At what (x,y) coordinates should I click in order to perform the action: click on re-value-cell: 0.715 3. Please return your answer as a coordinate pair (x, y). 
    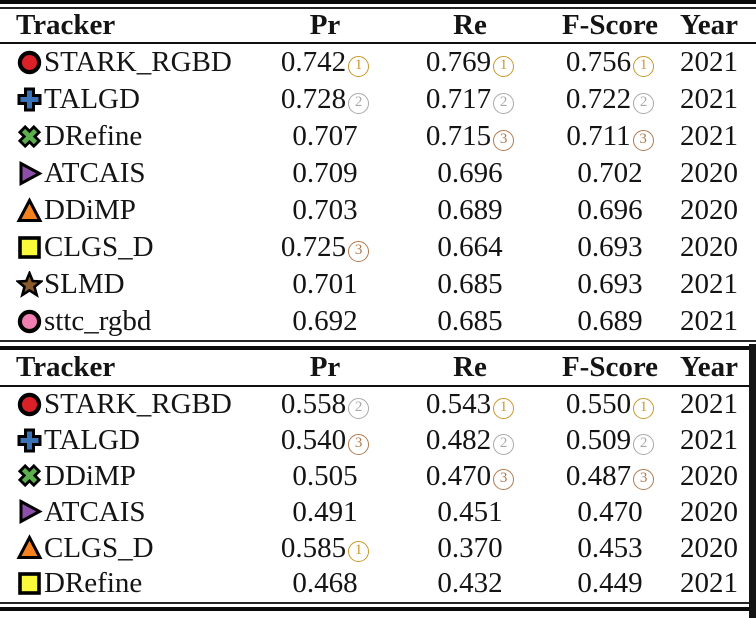
    Looking at the image, I should click on (470, 136).